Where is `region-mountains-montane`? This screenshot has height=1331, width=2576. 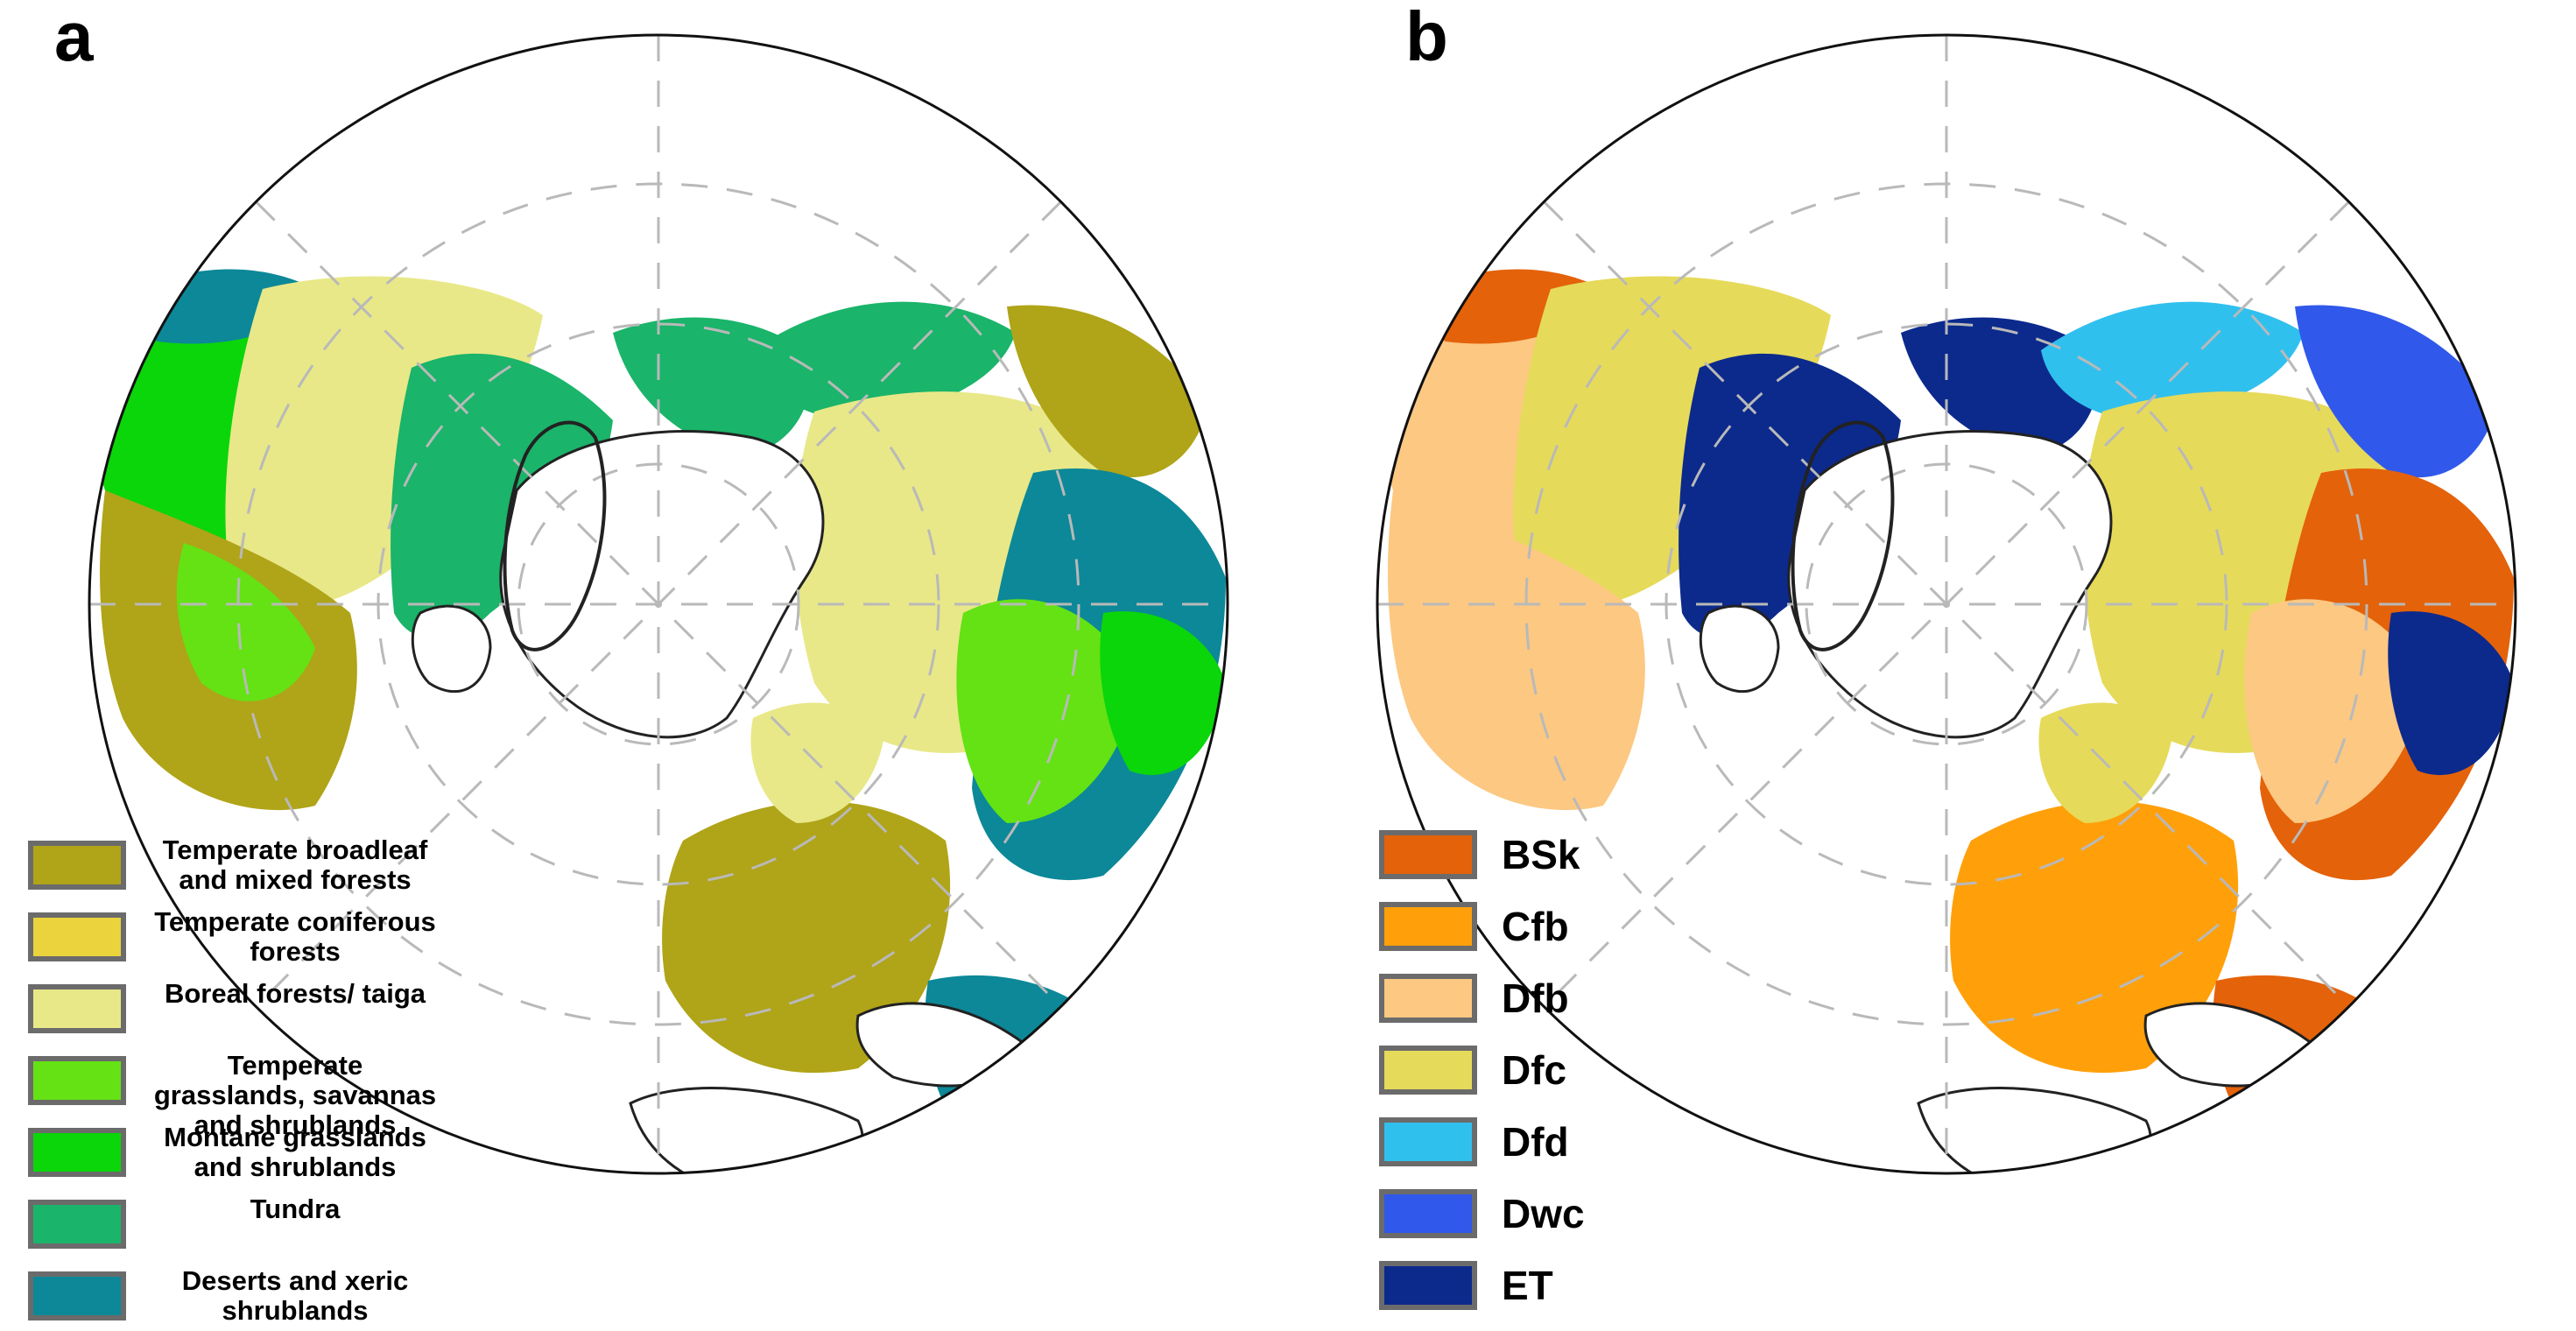
region-mountains-montane is located at coordinates (1163, 693).